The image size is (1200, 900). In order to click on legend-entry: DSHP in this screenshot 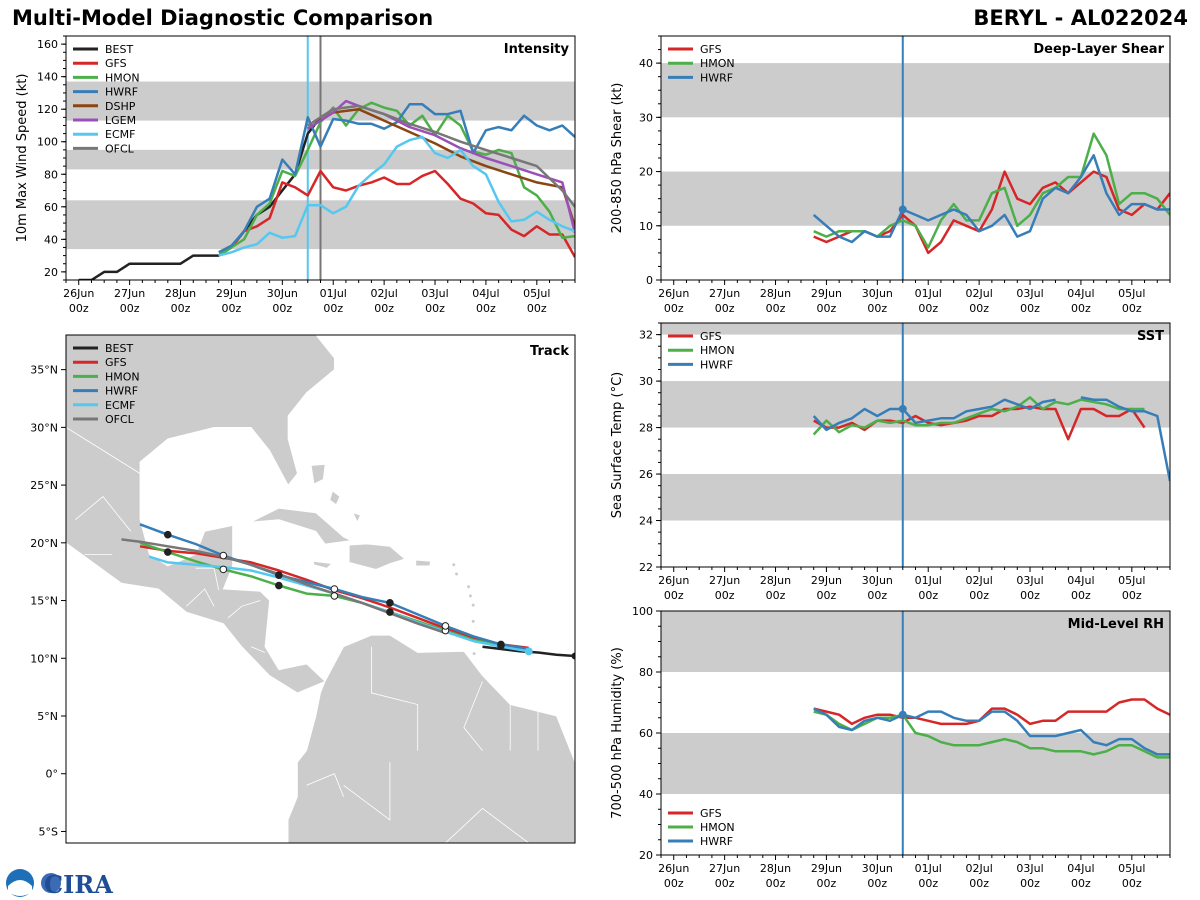, I will do `click(120, 106)`.